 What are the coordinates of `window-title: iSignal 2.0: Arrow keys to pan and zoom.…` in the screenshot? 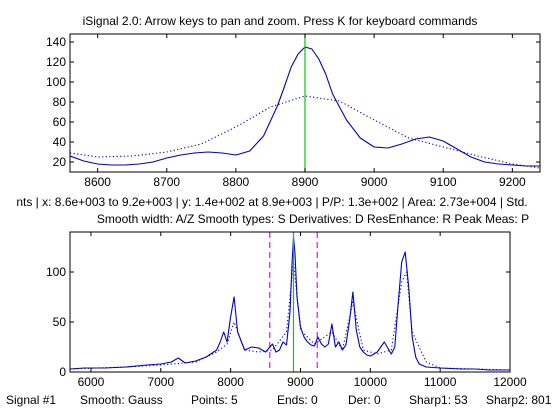 It's located at (280, 21).